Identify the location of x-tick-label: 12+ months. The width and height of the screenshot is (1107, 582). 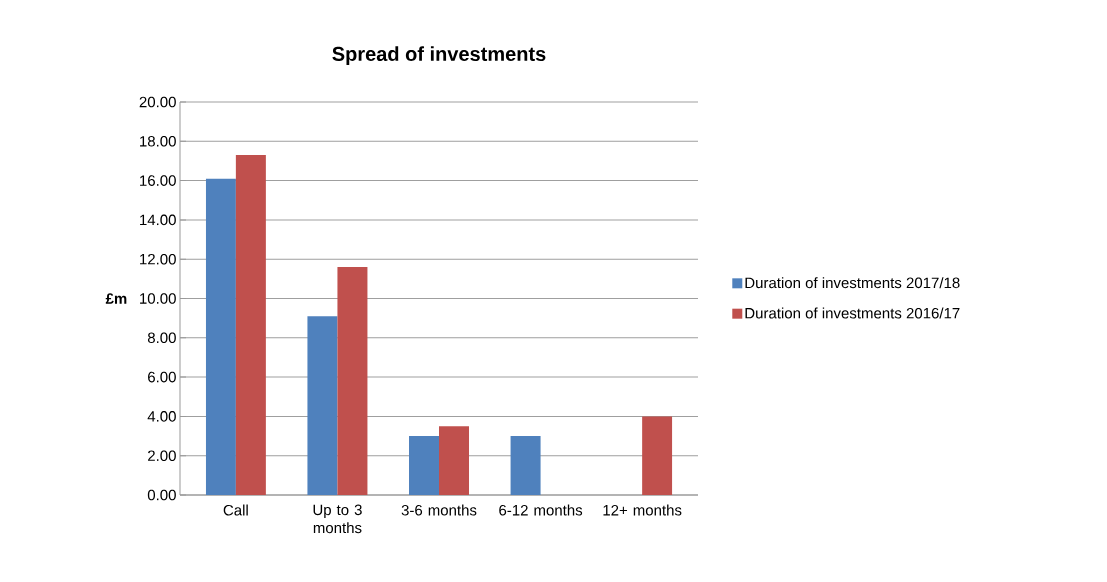
(642, 510).